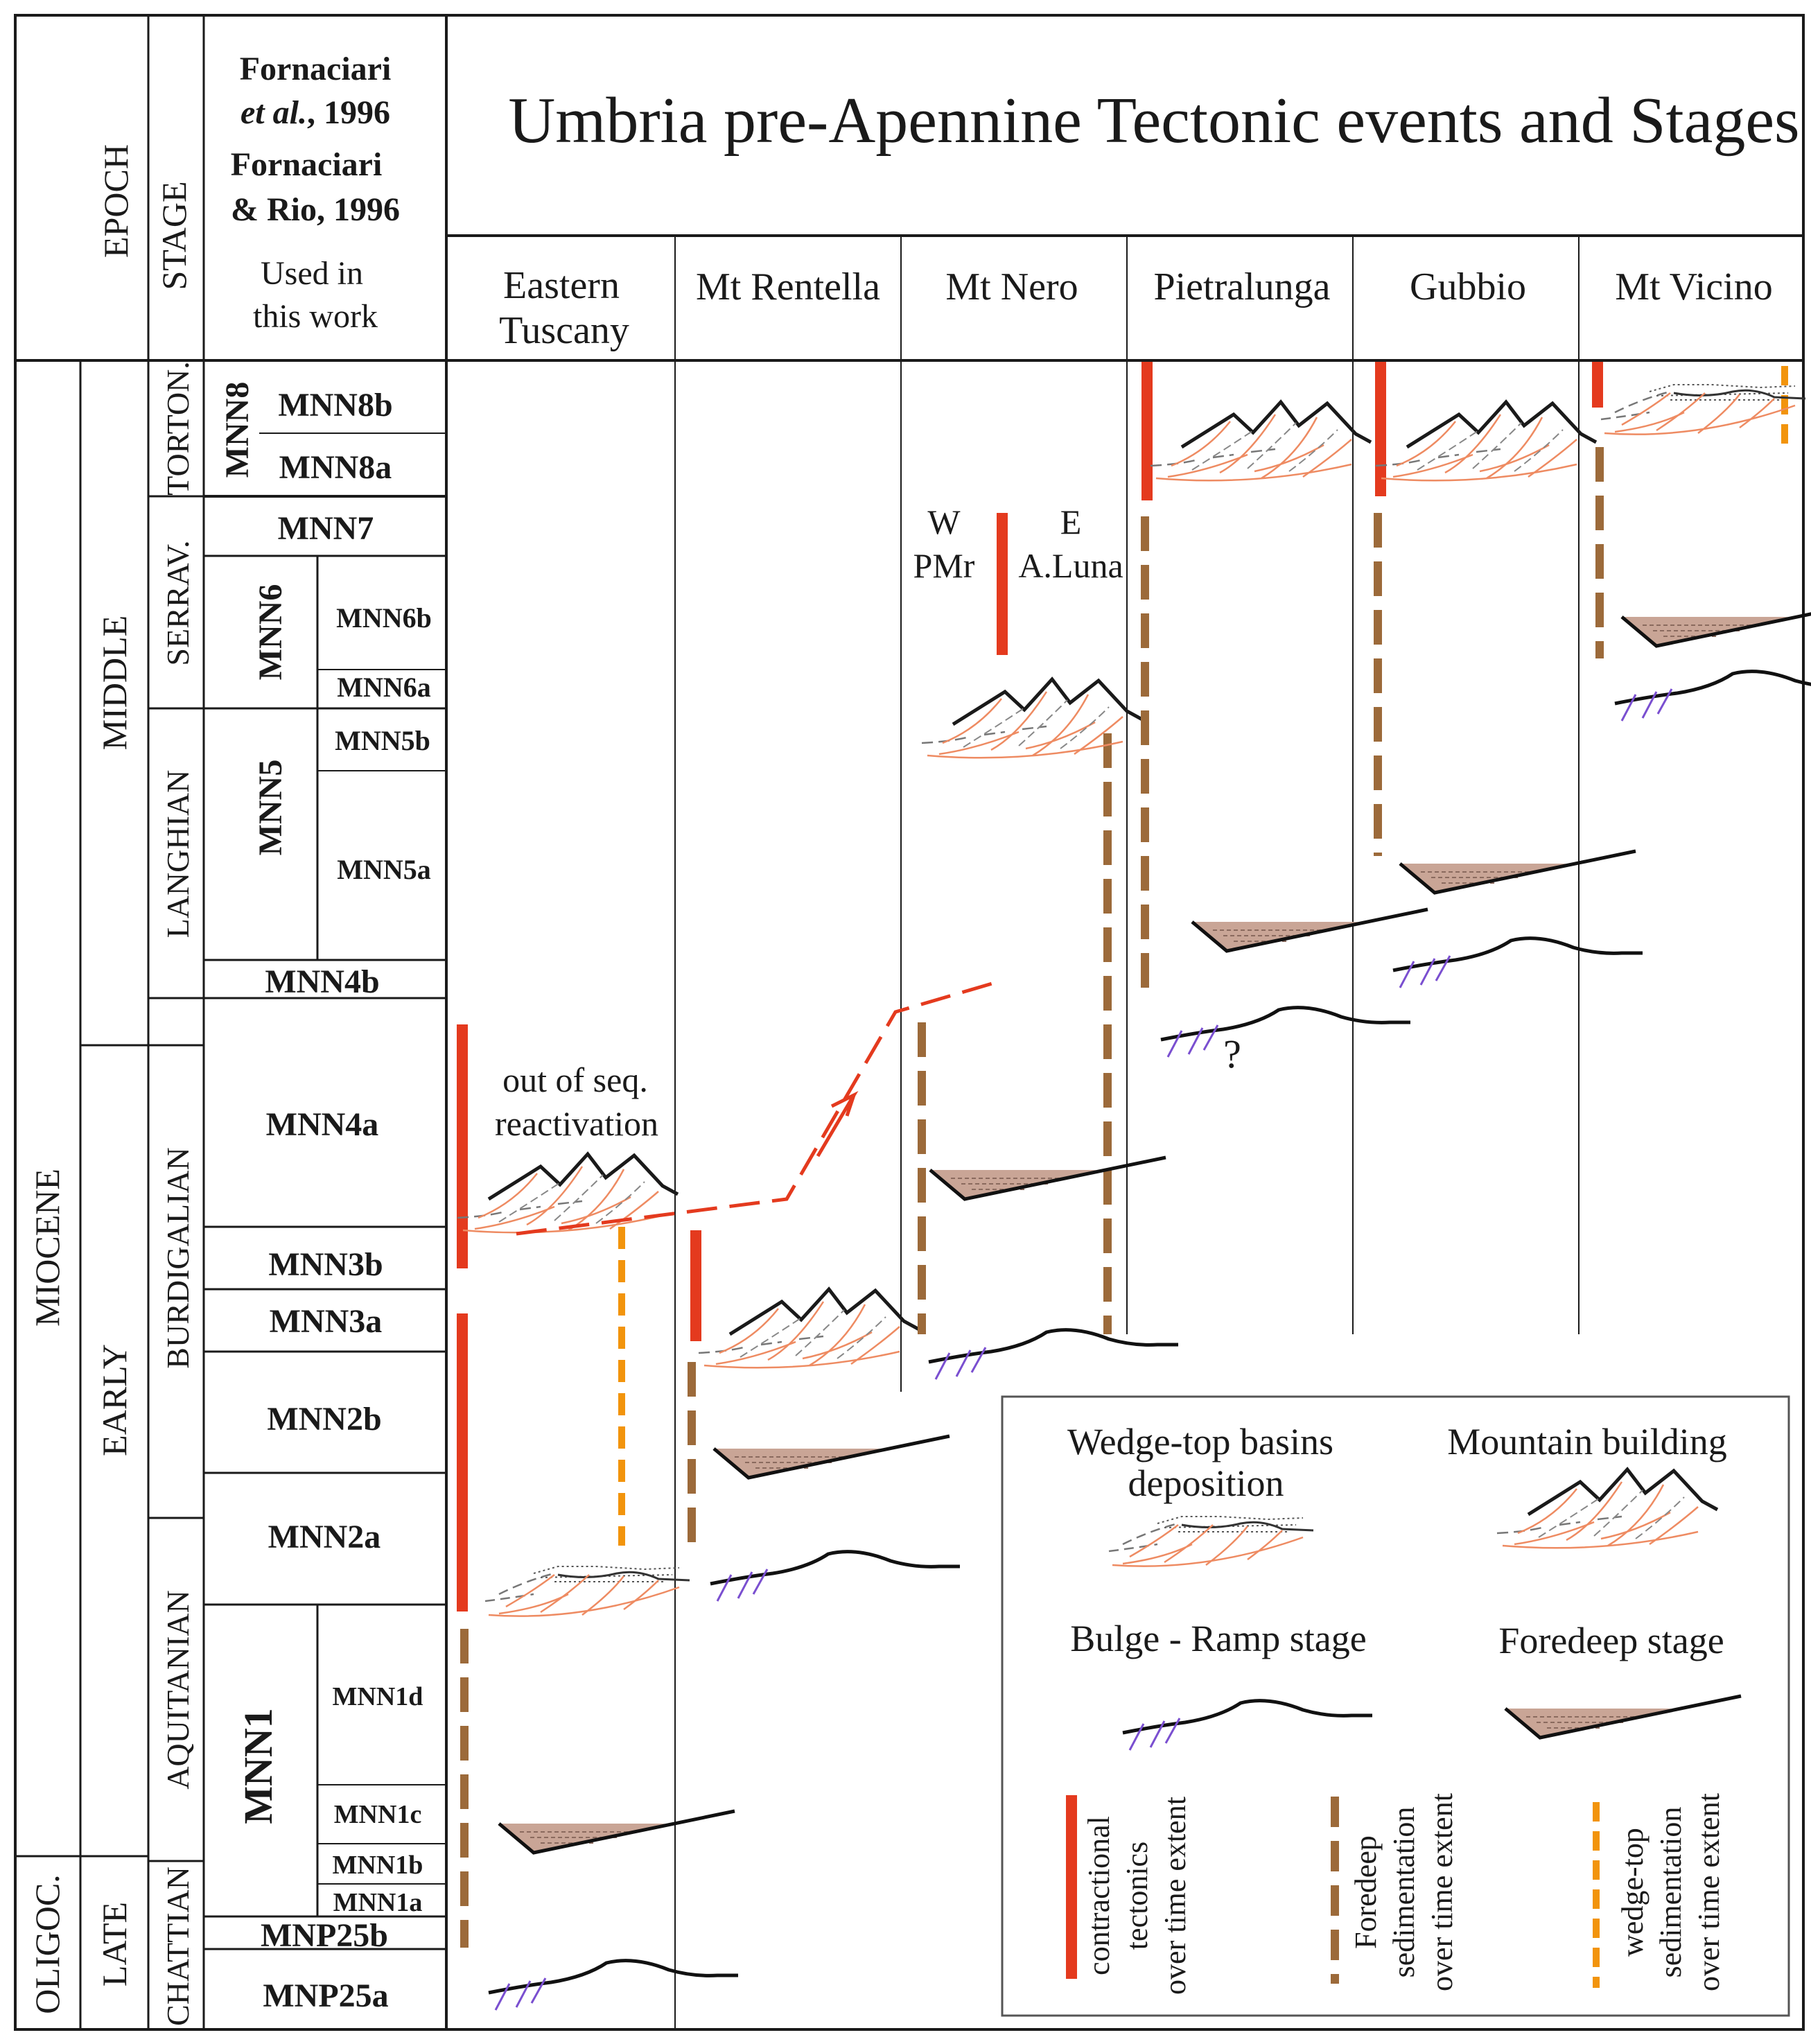 The height and width of the screenshot is (2044, 1811). What do you see at coordinates (1206, 1483) in the screenshot?
I see `legend-wedge-top-2: deposition` at bounding box center [1206, 1483].